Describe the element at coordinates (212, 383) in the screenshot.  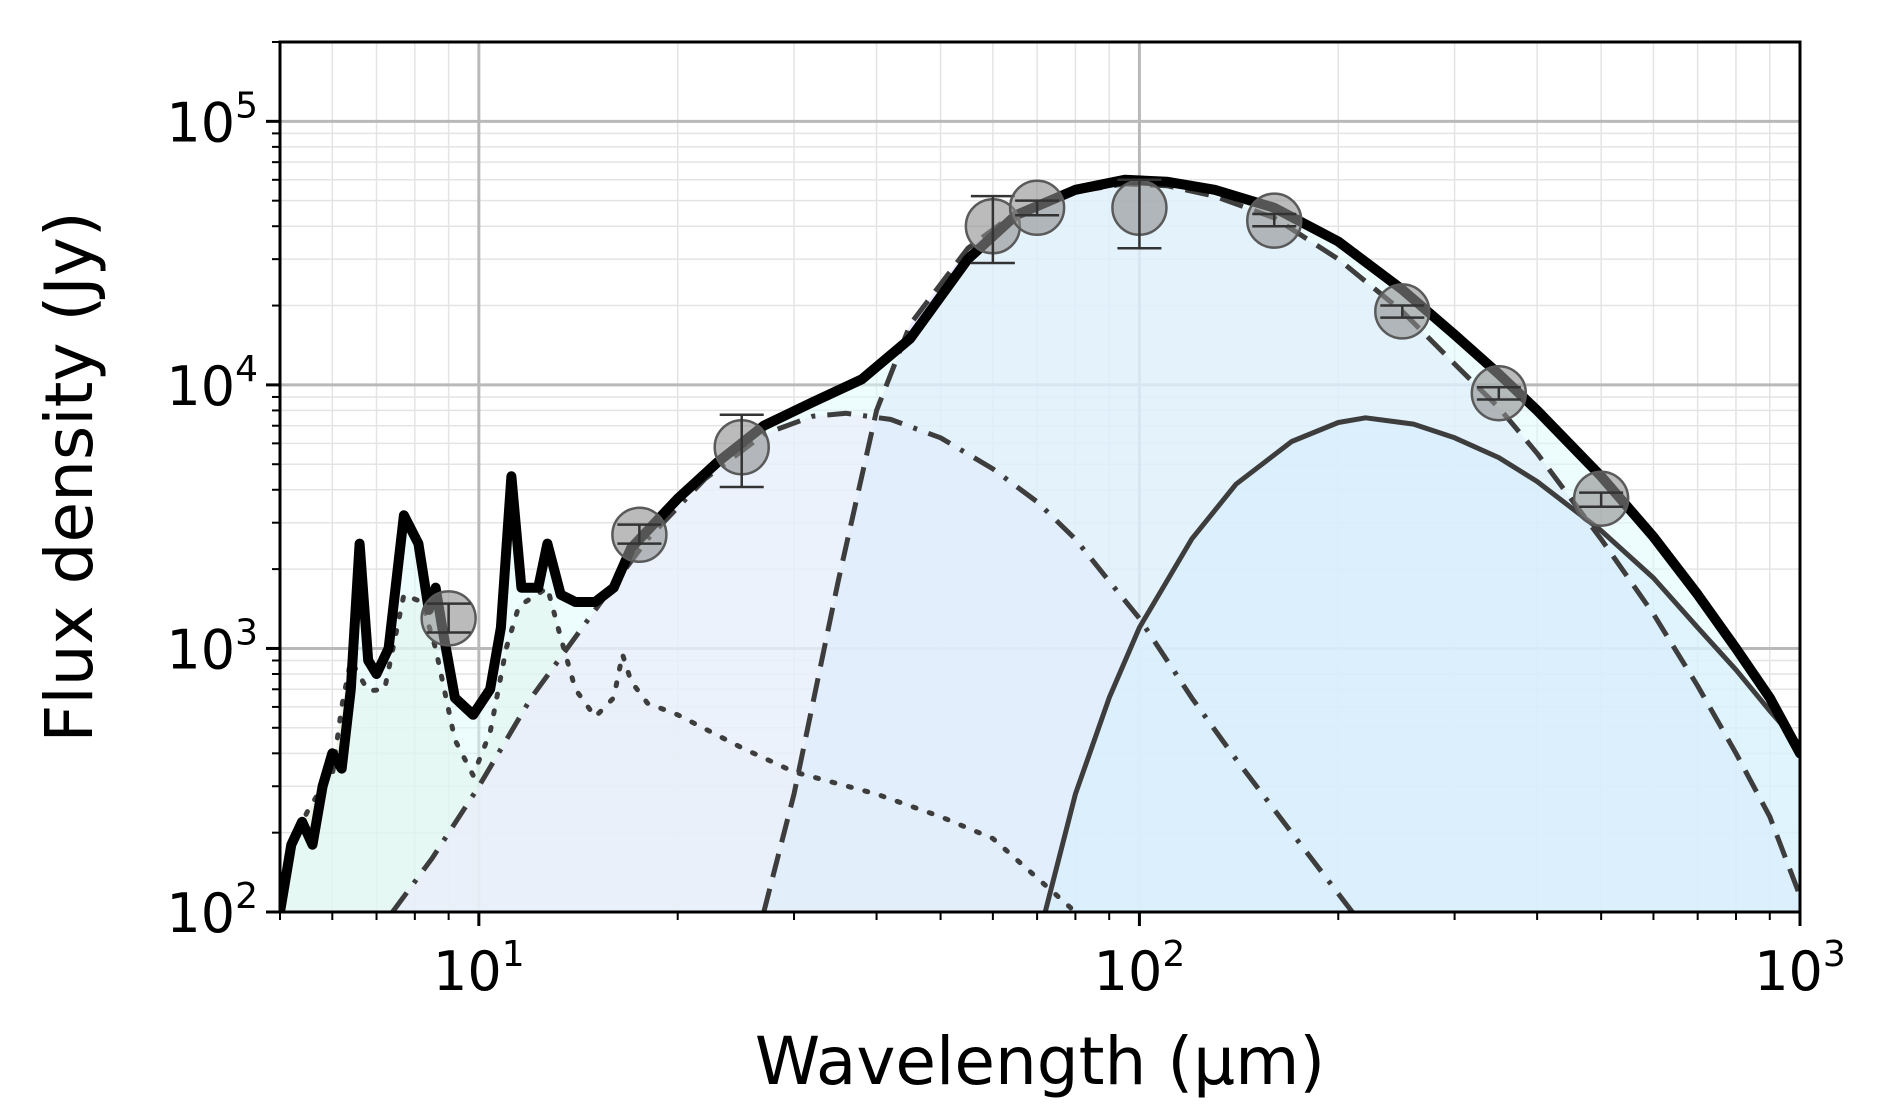
I see `y-tick-label: 104` at that location.